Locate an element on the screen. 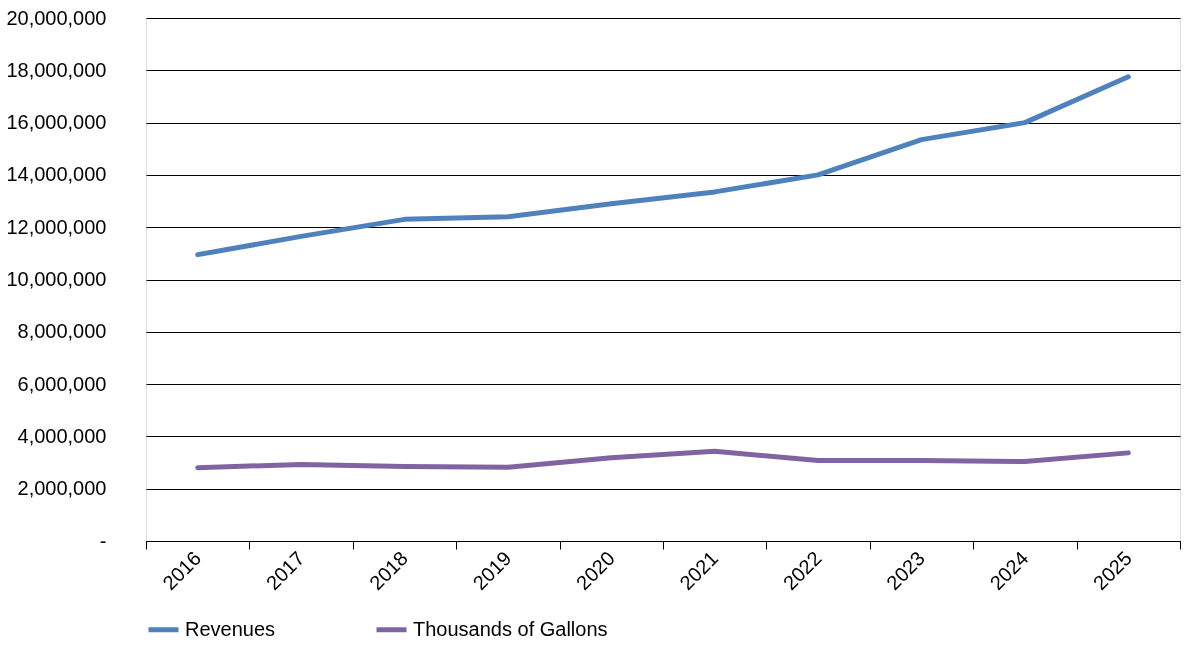  y-tick-label: 6,000,000 is located at coordinates (62, 383).